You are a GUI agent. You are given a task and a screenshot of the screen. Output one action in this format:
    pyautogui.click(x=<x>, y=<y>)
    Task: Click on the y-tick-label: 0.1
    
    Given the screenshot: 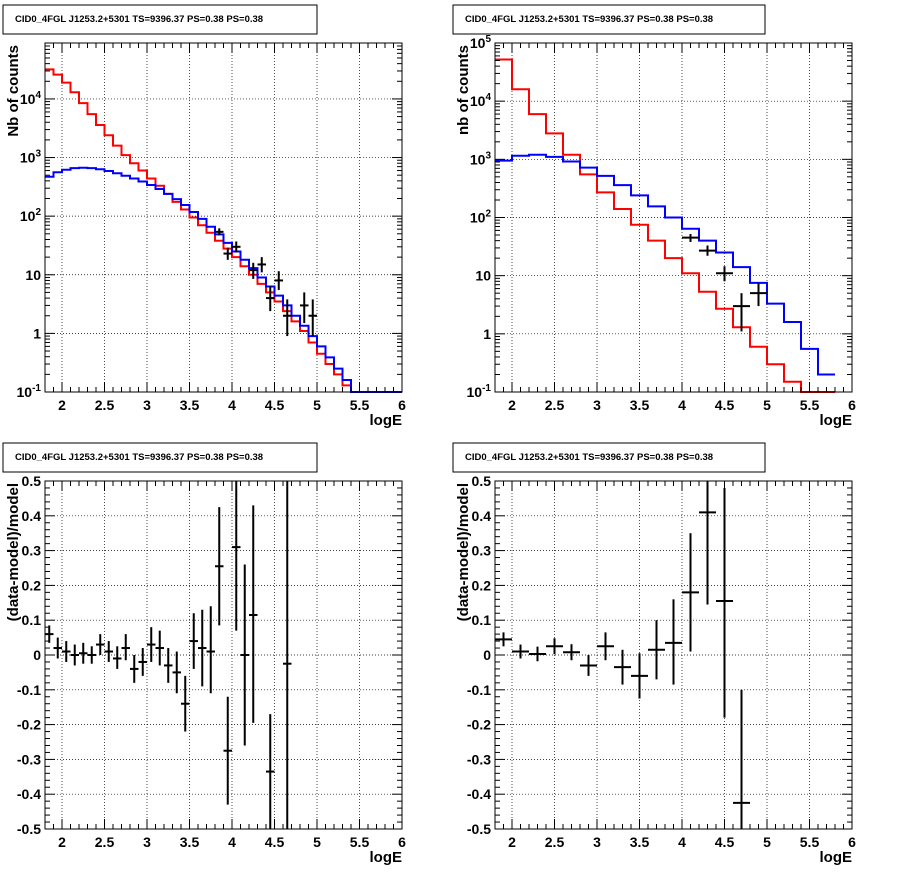 What is the action you would take?
    pyautogui.click(x=482, y=620)
    